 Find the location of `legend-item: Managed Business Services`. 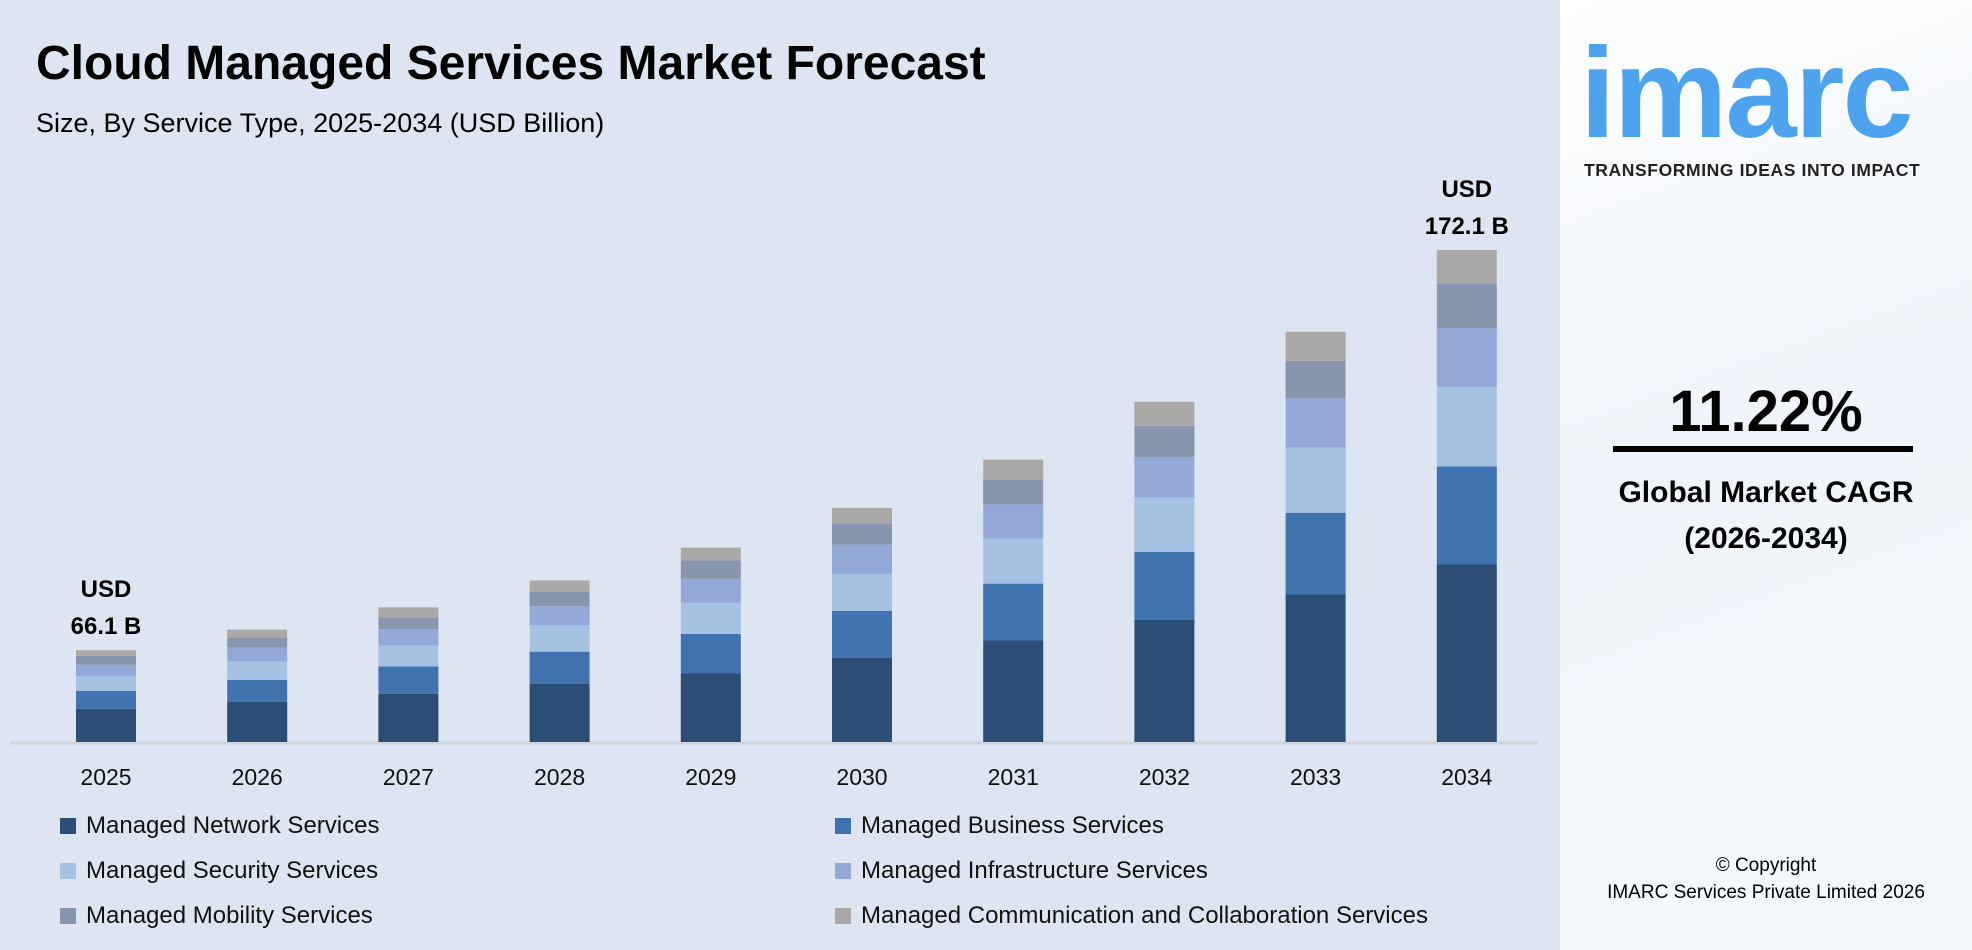

legend-item: Managed Business Services is located at coordinates (999, 826).